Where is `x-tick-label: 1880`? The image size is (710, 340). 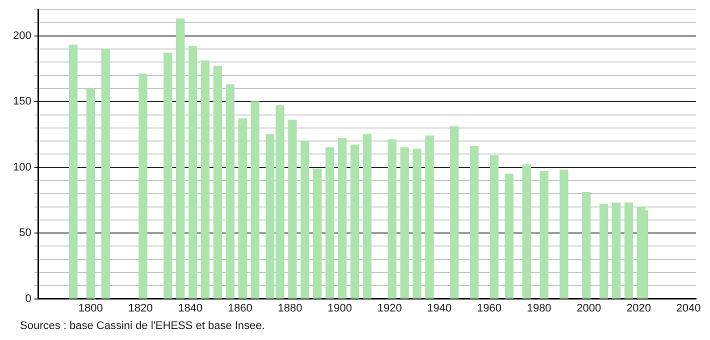 x-tick-label: 1880 is located at coordinates (290, 308).